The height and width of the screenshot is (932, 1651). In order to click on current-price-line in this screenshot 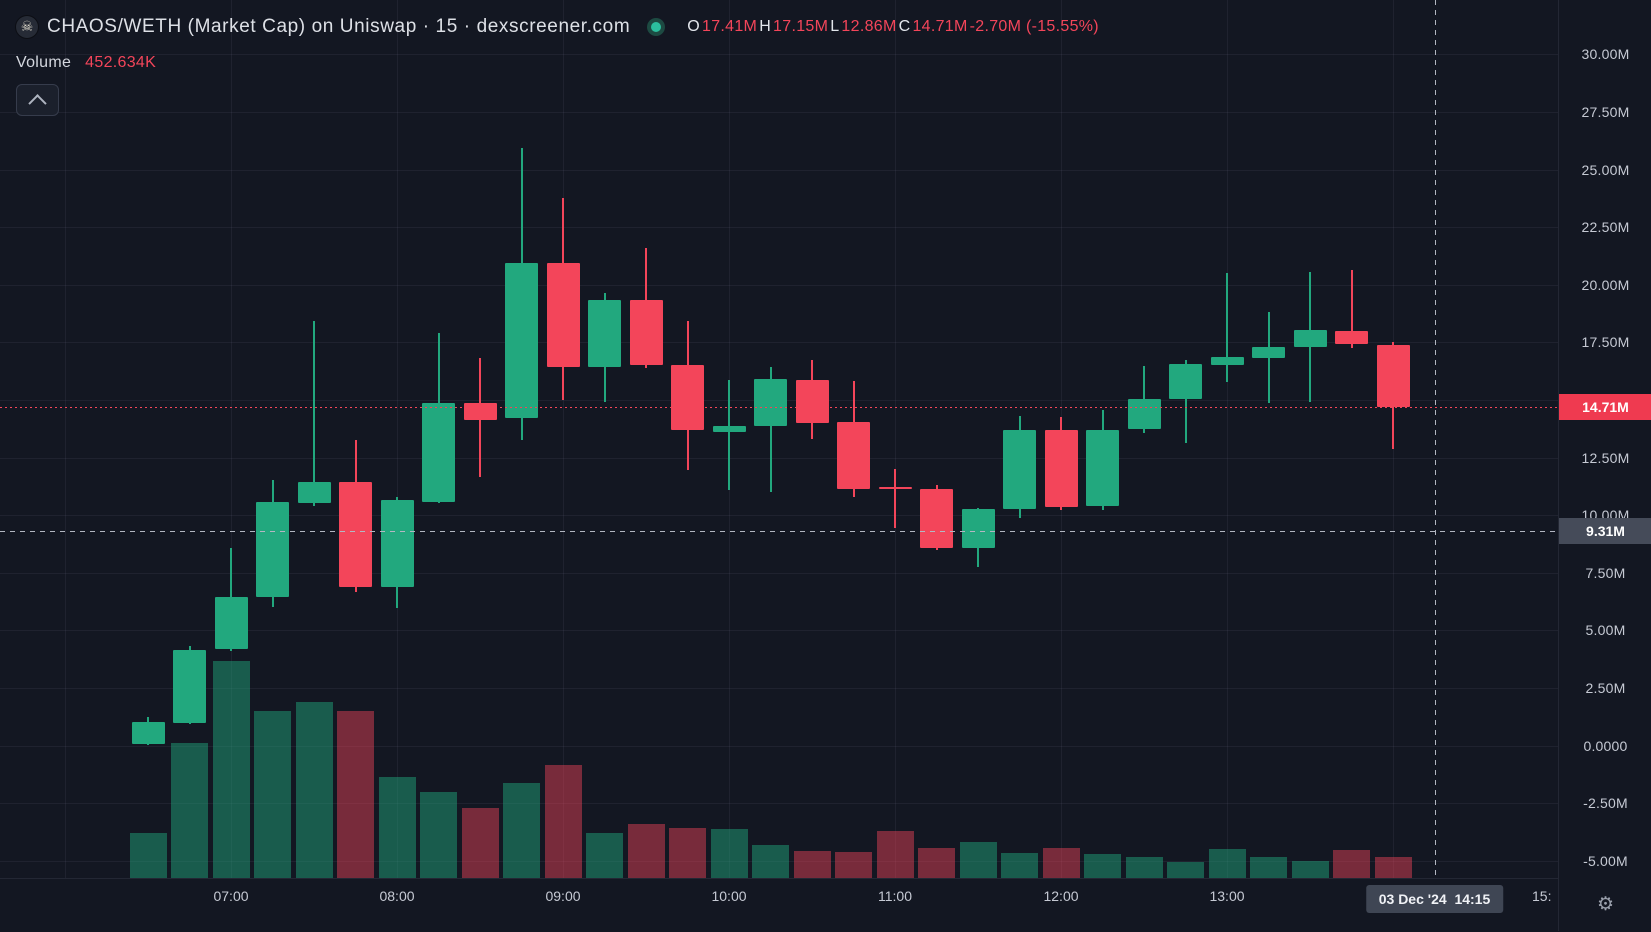, I will do `click(779, 407)`.